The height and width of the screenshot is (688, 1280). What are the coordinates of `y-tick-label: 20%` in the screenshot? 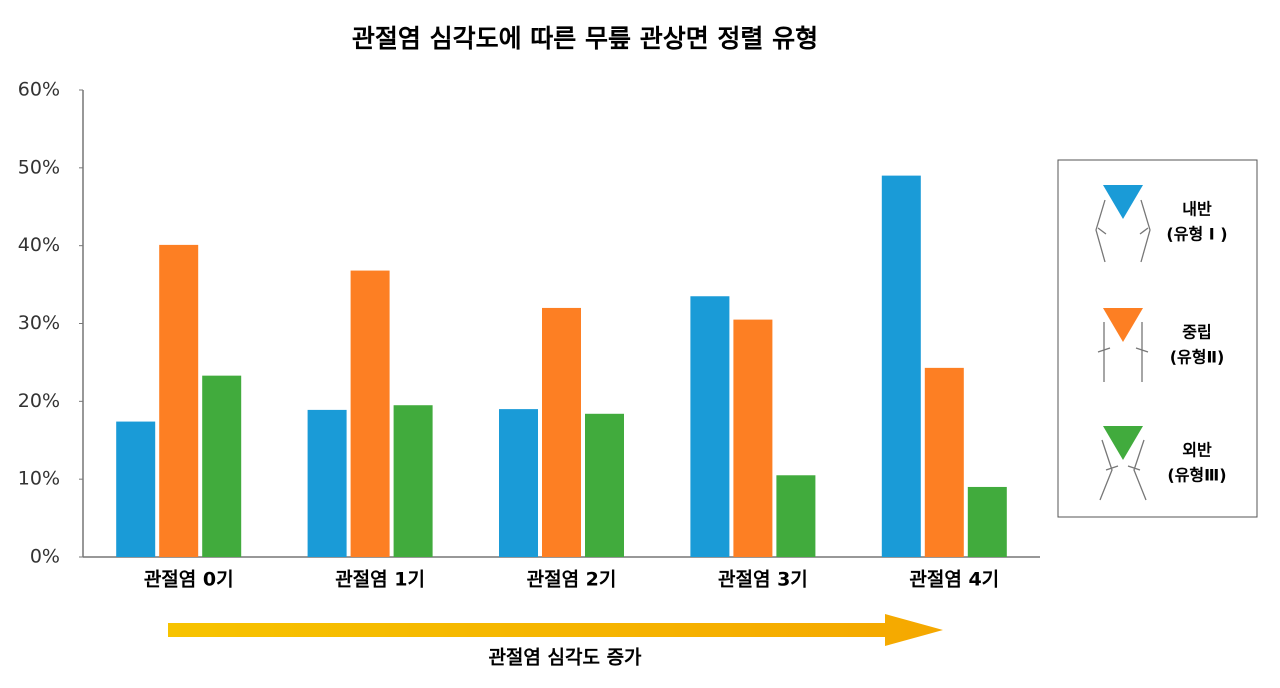 It's located at (39, 401).